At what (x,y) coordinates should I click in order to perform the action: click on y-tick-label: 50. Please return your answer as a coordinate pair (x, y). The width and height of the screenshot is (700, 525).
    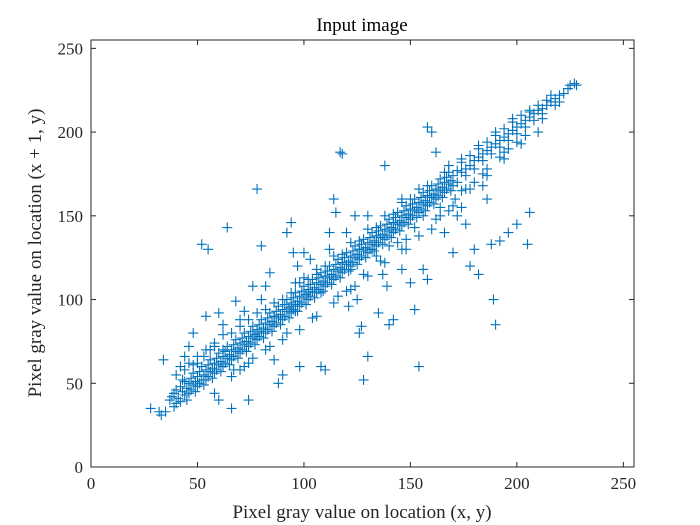
    Looking at the image, I should click on (74, 383).